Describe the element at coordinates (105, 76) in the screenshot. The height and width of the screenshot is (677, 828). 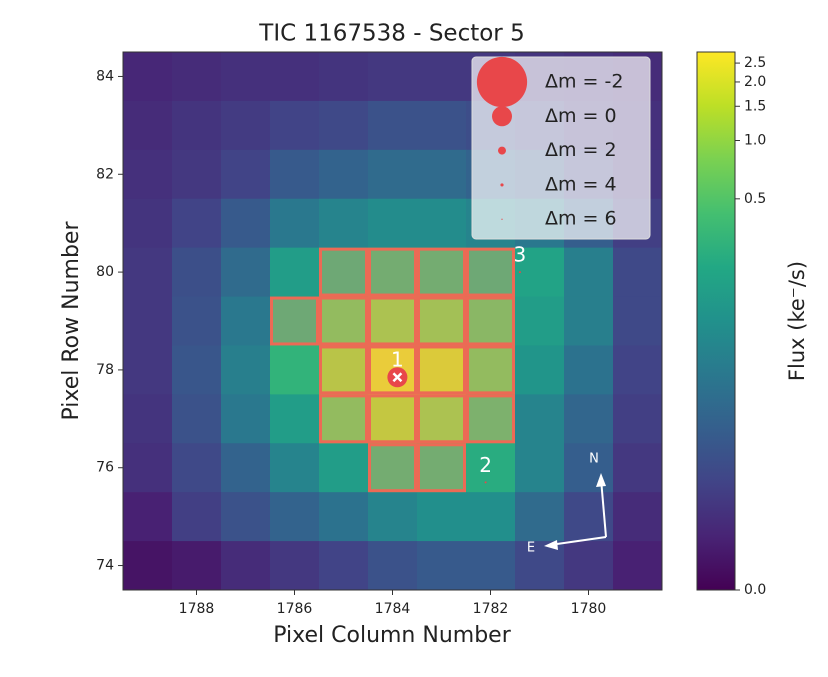
I see `y-tick-label: 84` at that location.